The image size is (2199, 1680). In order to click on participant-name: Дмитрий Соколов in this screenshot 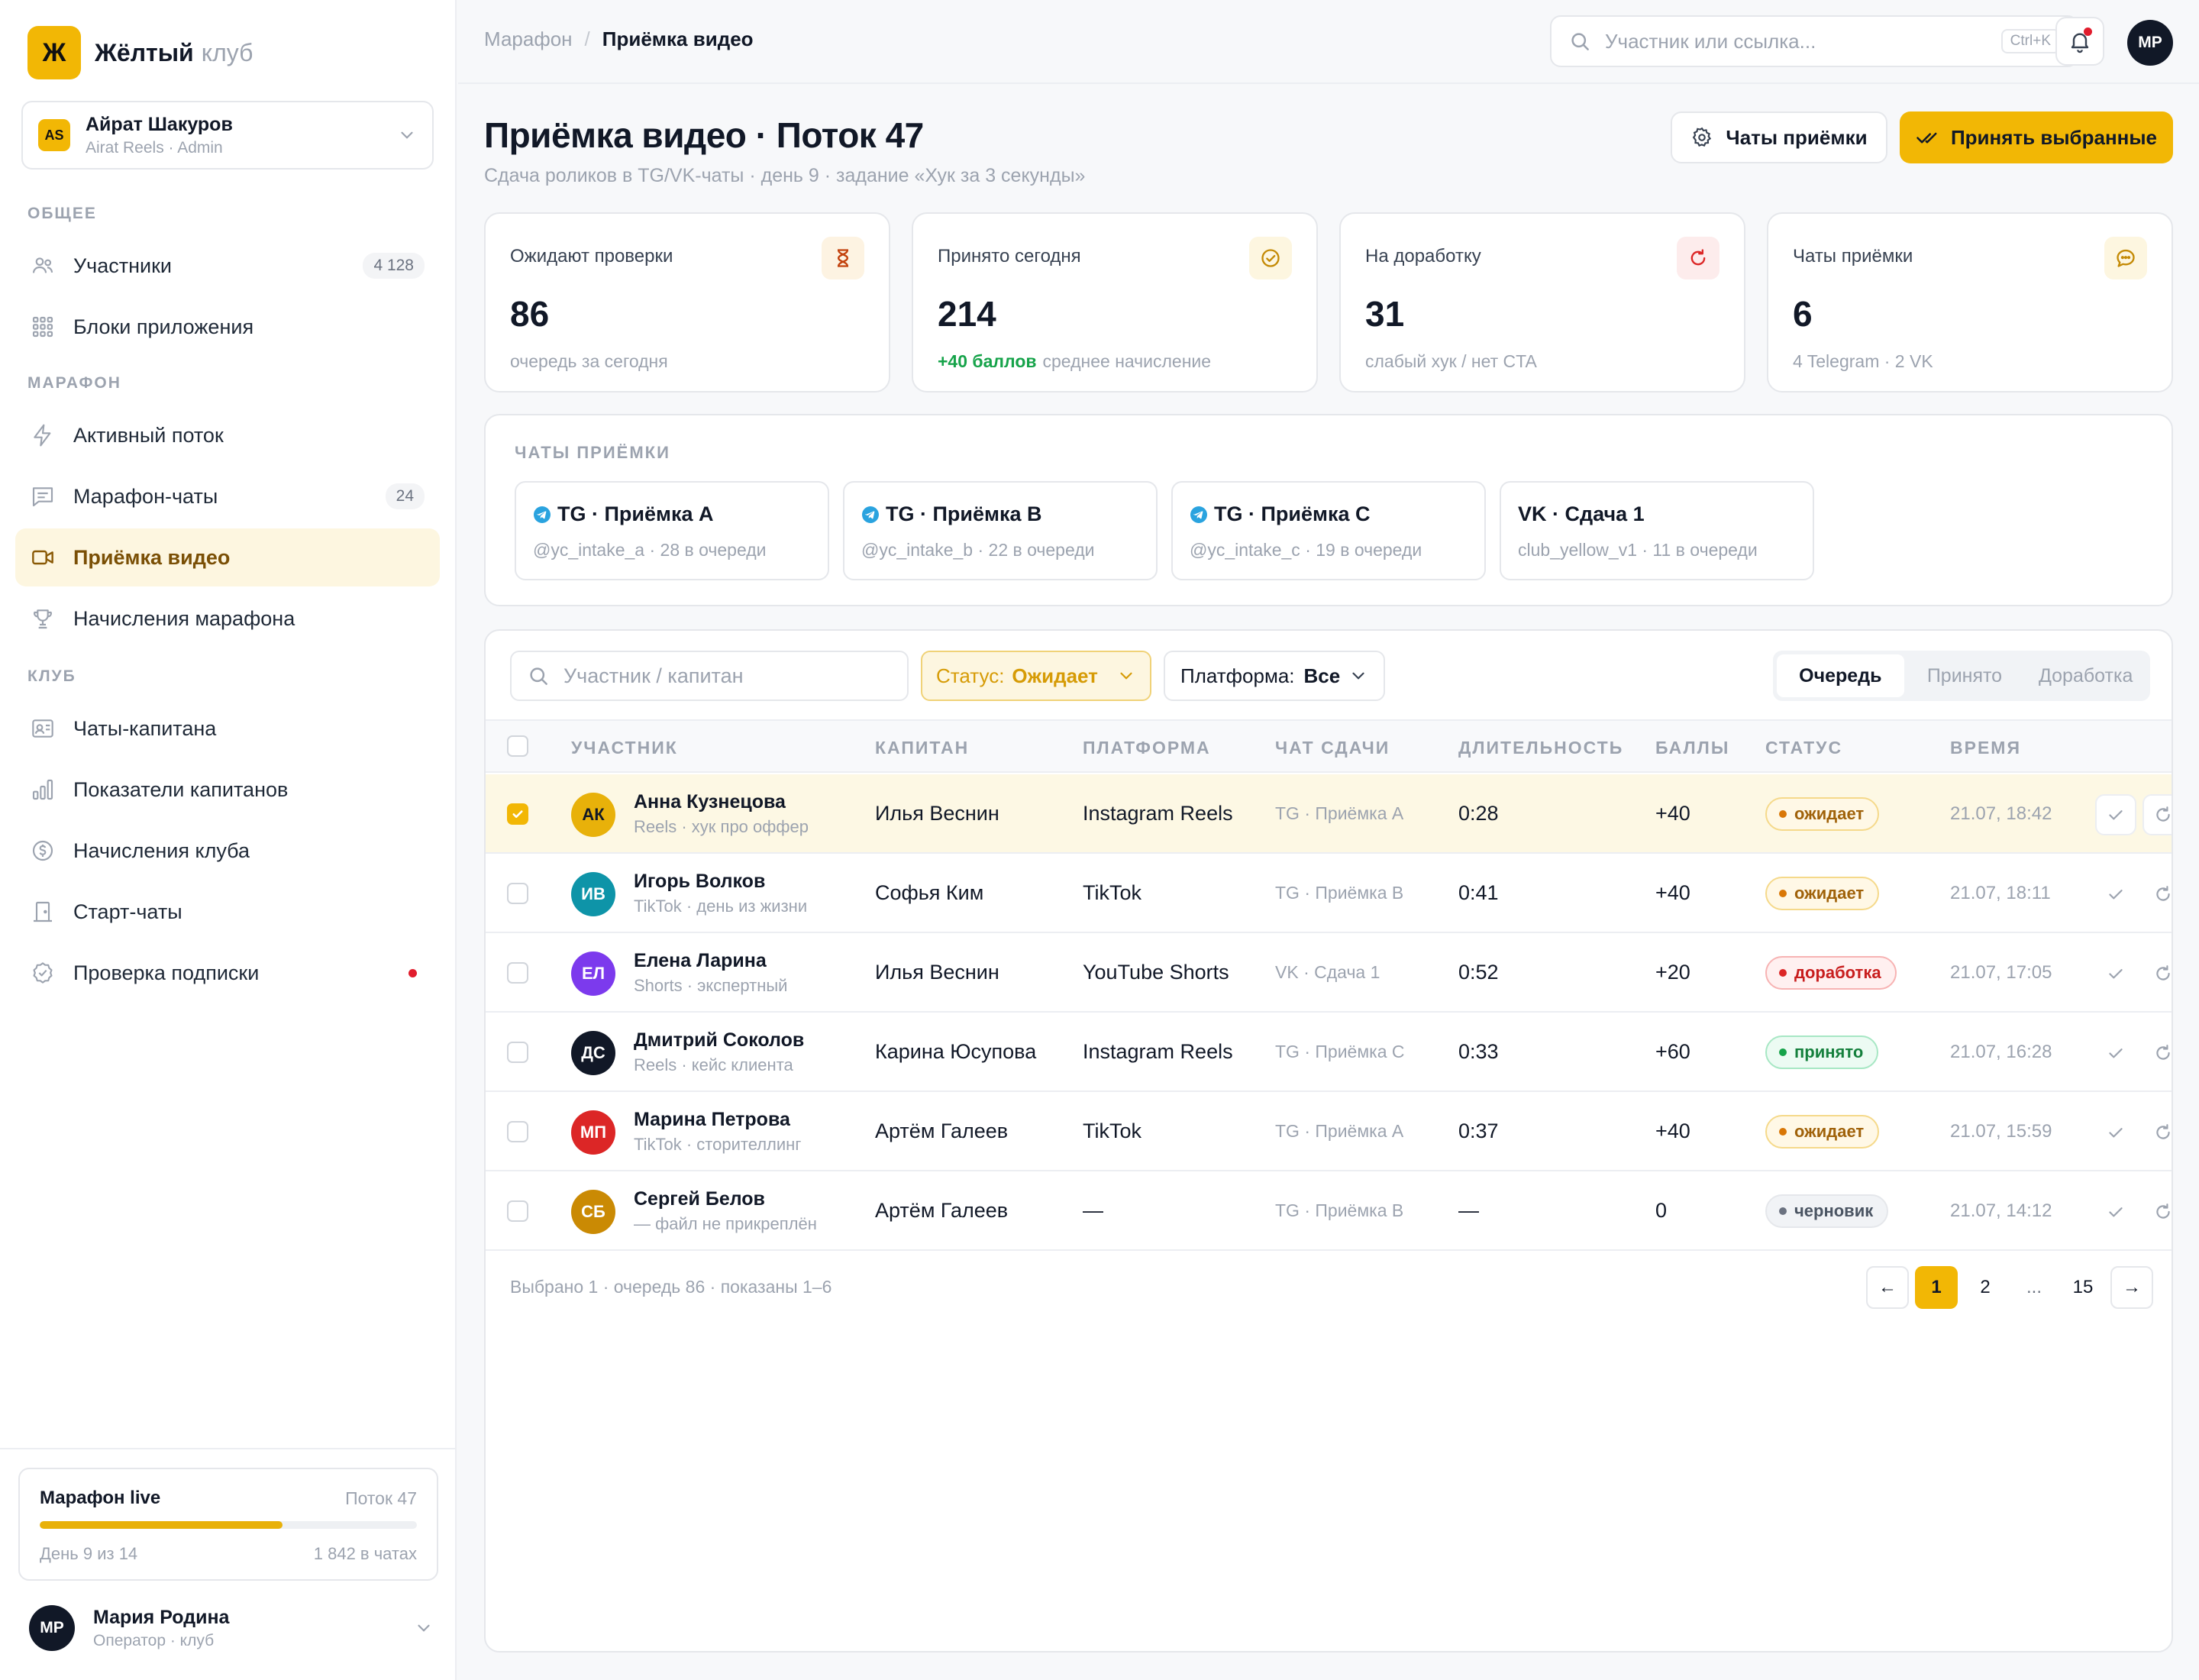, I will do `click(720, 1040)`.